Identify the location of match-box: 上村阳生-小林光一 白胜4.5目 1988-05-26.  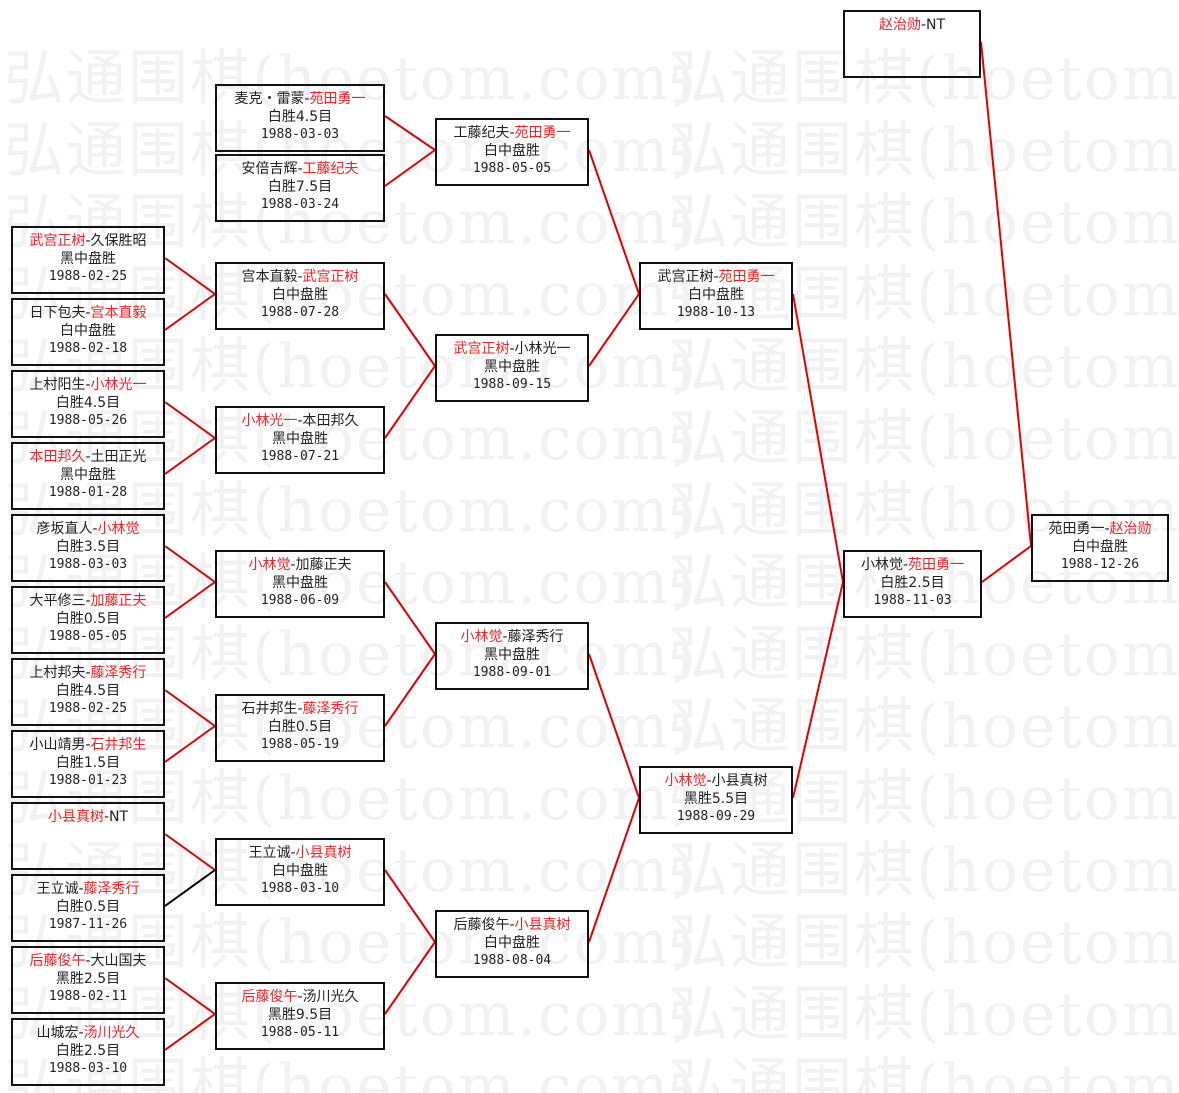
(88, 404).